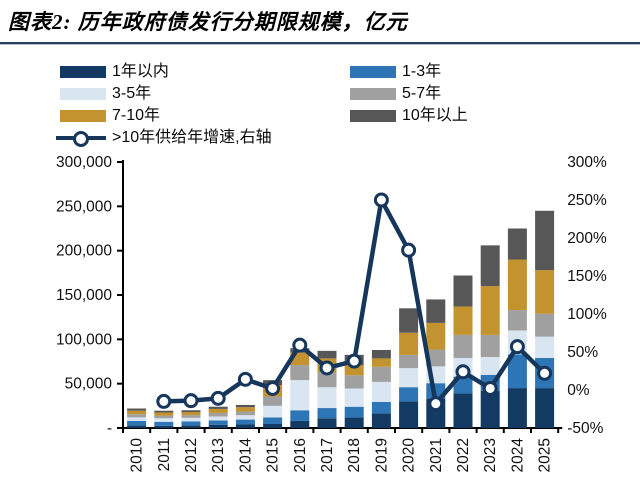  Describe the element at coordinates (110, 116) in the screenshot. I see `legend-item-4: 7-10年` at that location.